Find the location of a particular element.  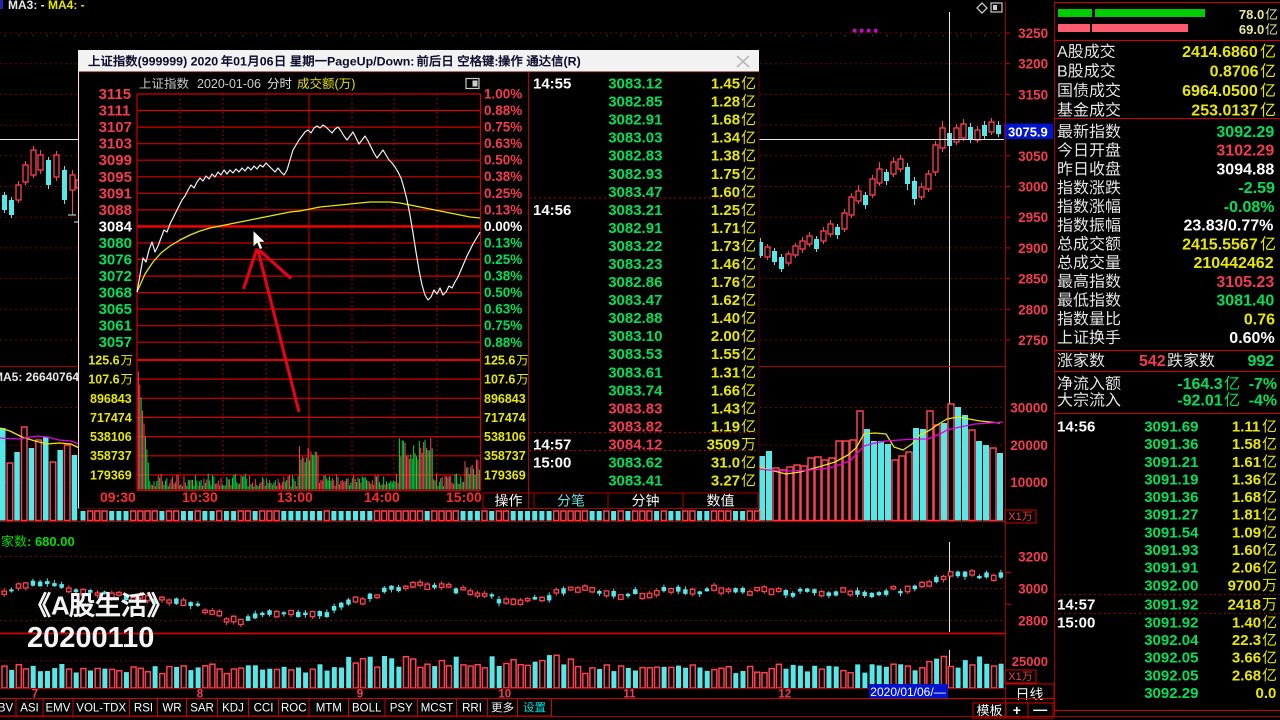

svg-text: PSY is located at coordinates (401, 709).